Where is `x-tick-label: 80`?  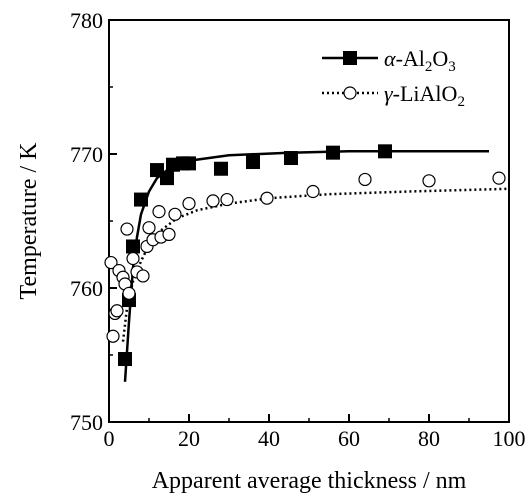
x-tick-label: 80 is located at coordinates (429, 438).